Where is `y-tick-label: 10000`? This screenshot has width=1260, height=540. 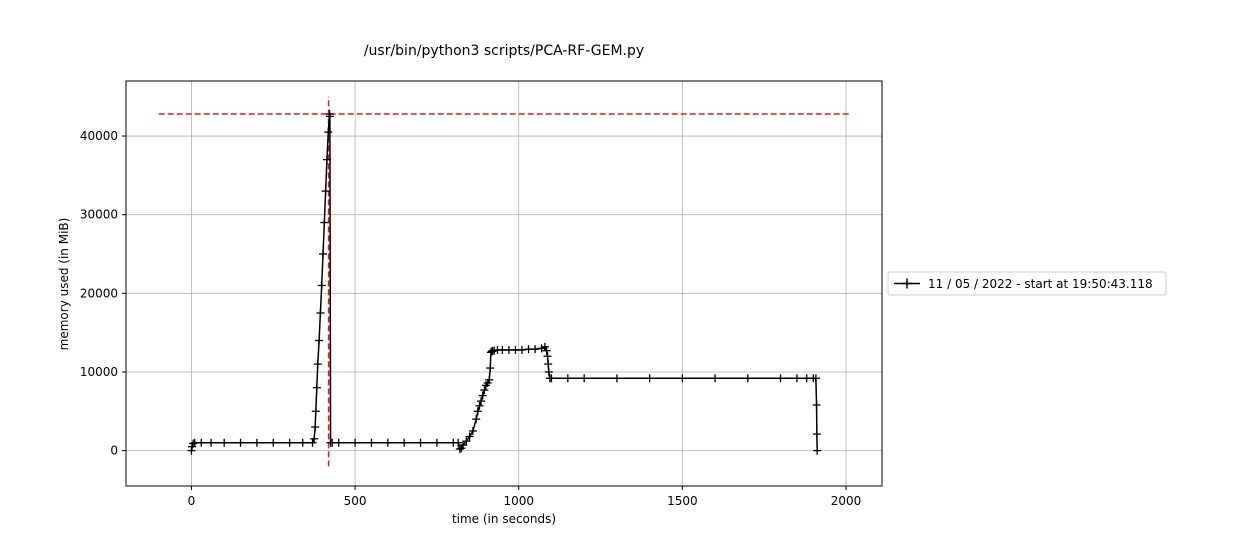
y-tick-label: 10000 is located at coordinates (99, 372).